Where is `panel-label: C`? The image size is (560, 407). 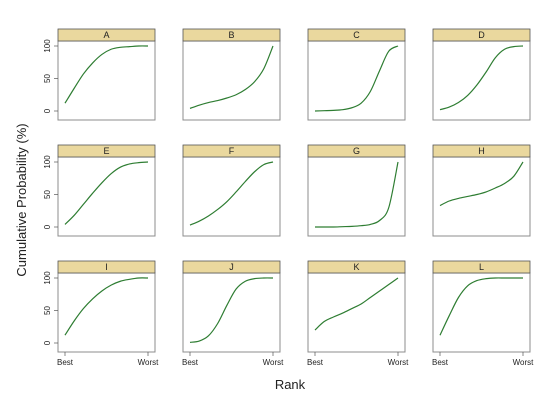 panel-label: C is located at coordinates (356, 35).